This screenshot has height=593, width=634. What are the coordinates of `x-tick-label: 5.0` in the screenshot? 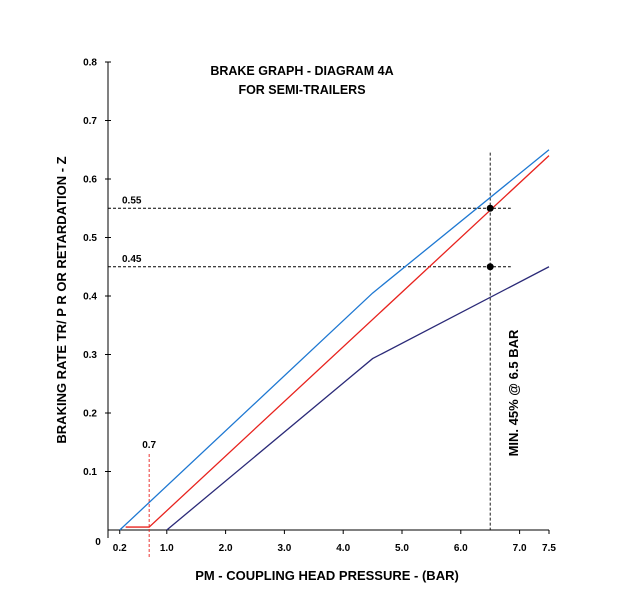 It's located at (402, 548).